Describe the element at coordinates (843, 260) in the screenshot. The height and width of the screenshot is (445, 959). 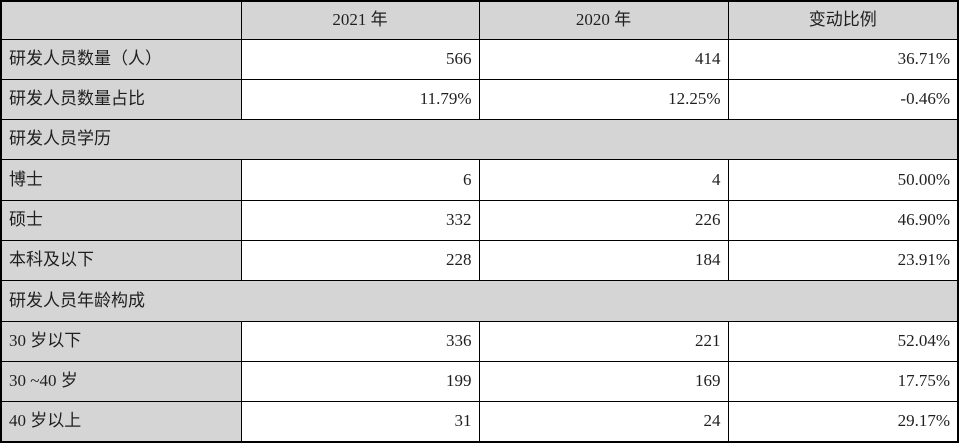
I see `value-change-ratio: 23.91%` at that location.